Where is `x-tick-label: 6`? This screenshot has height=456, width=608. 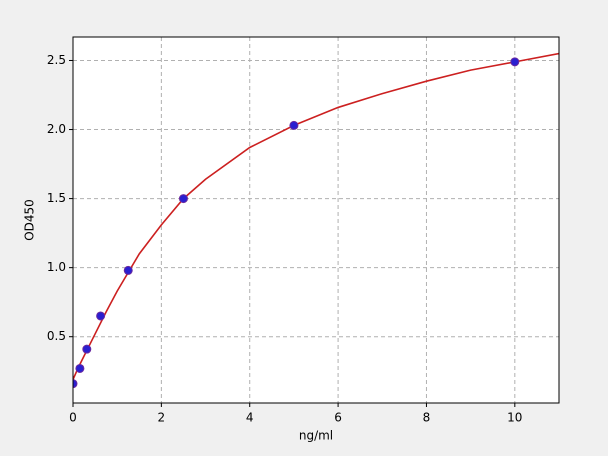
x-tick-label: 6 is located at coordinates (338, 418).